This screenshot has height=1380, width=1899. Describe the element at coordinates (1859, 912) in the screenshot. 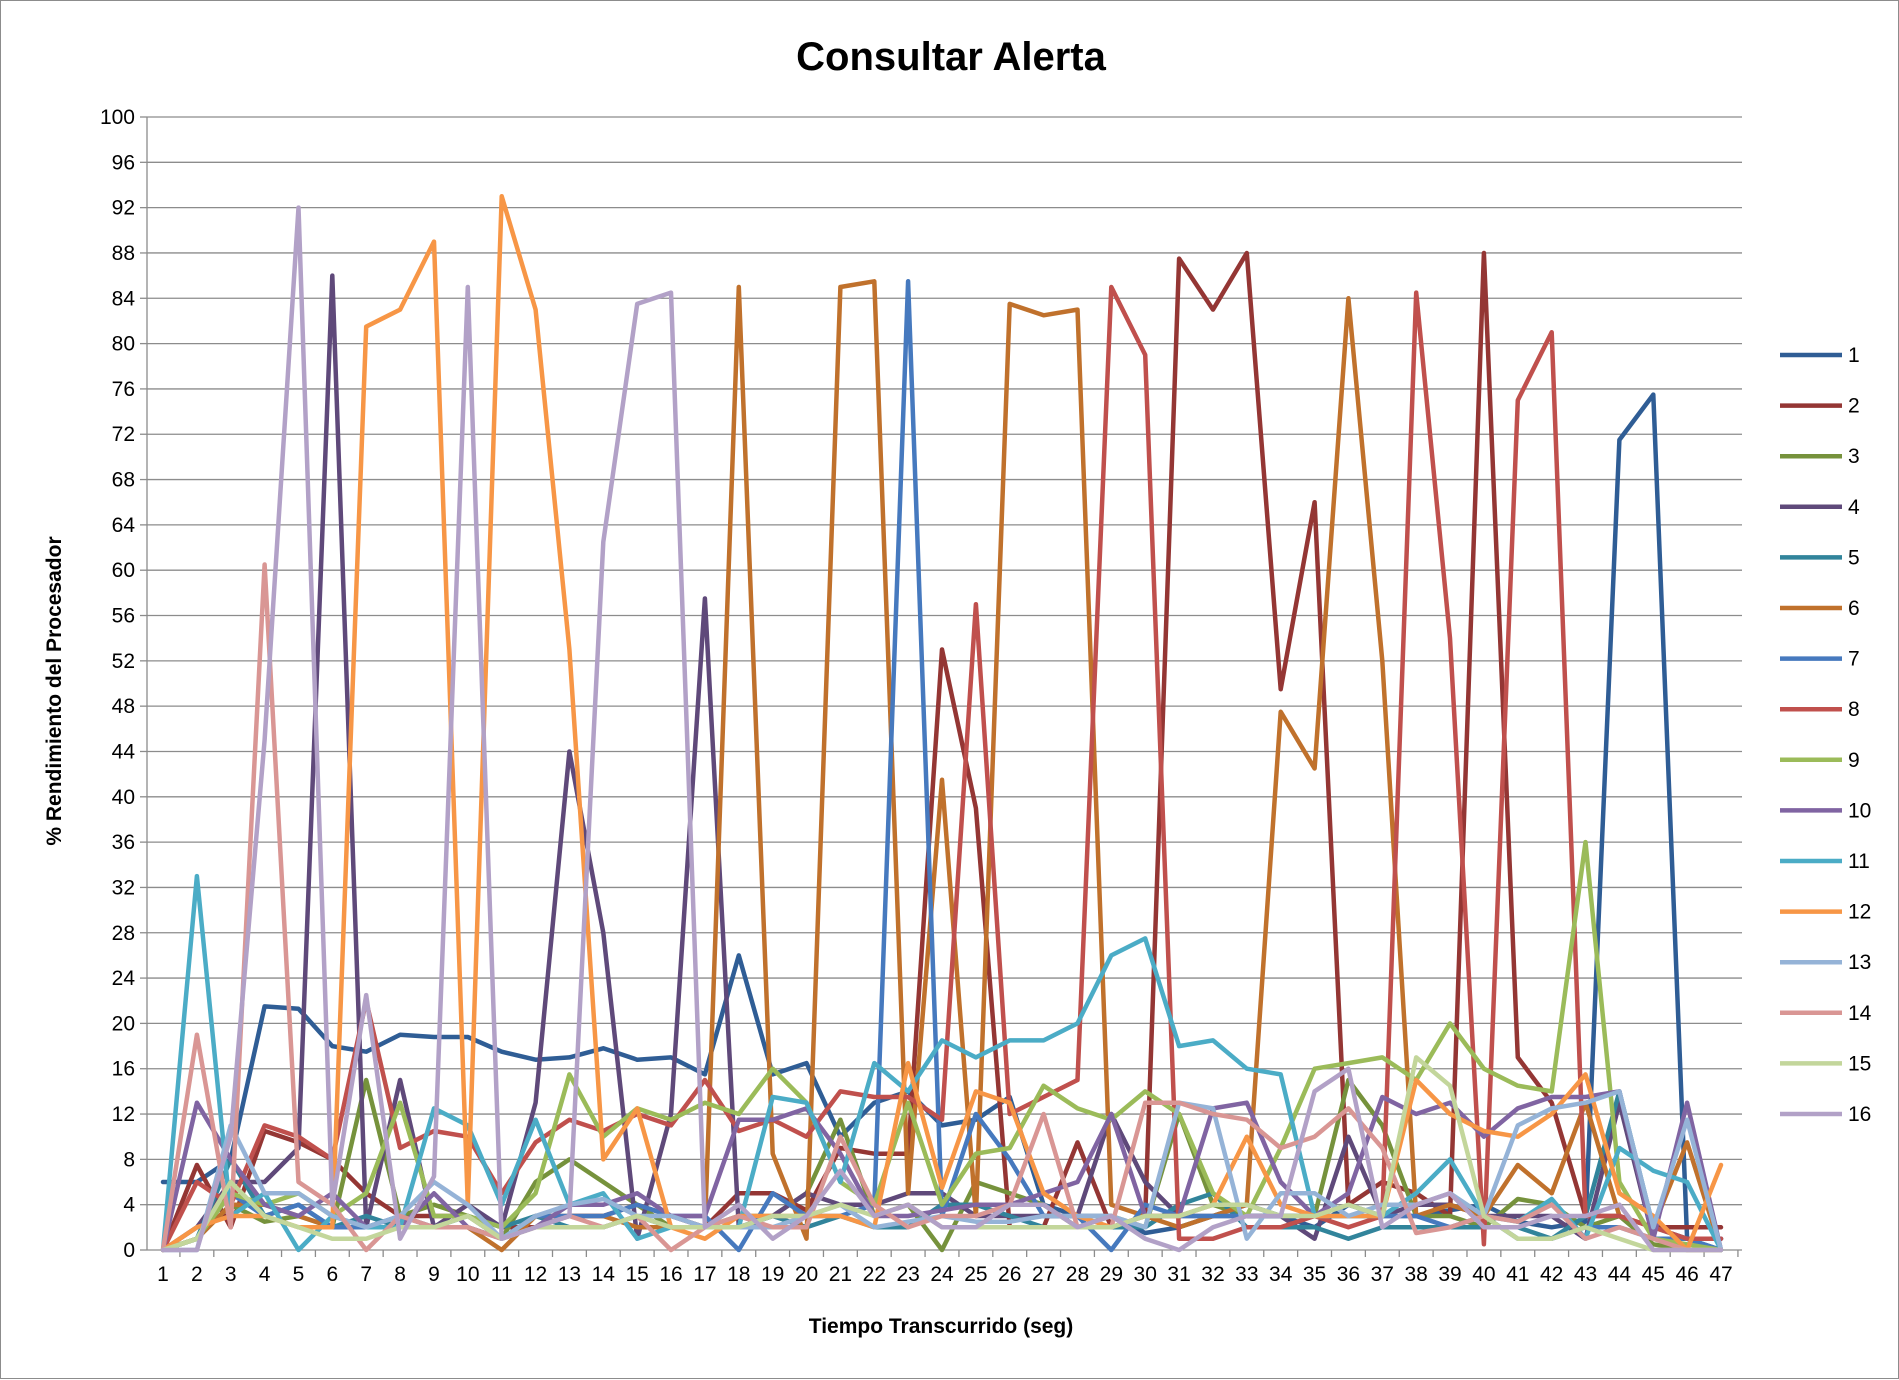

I see `legend-label-12: 12` at that location.